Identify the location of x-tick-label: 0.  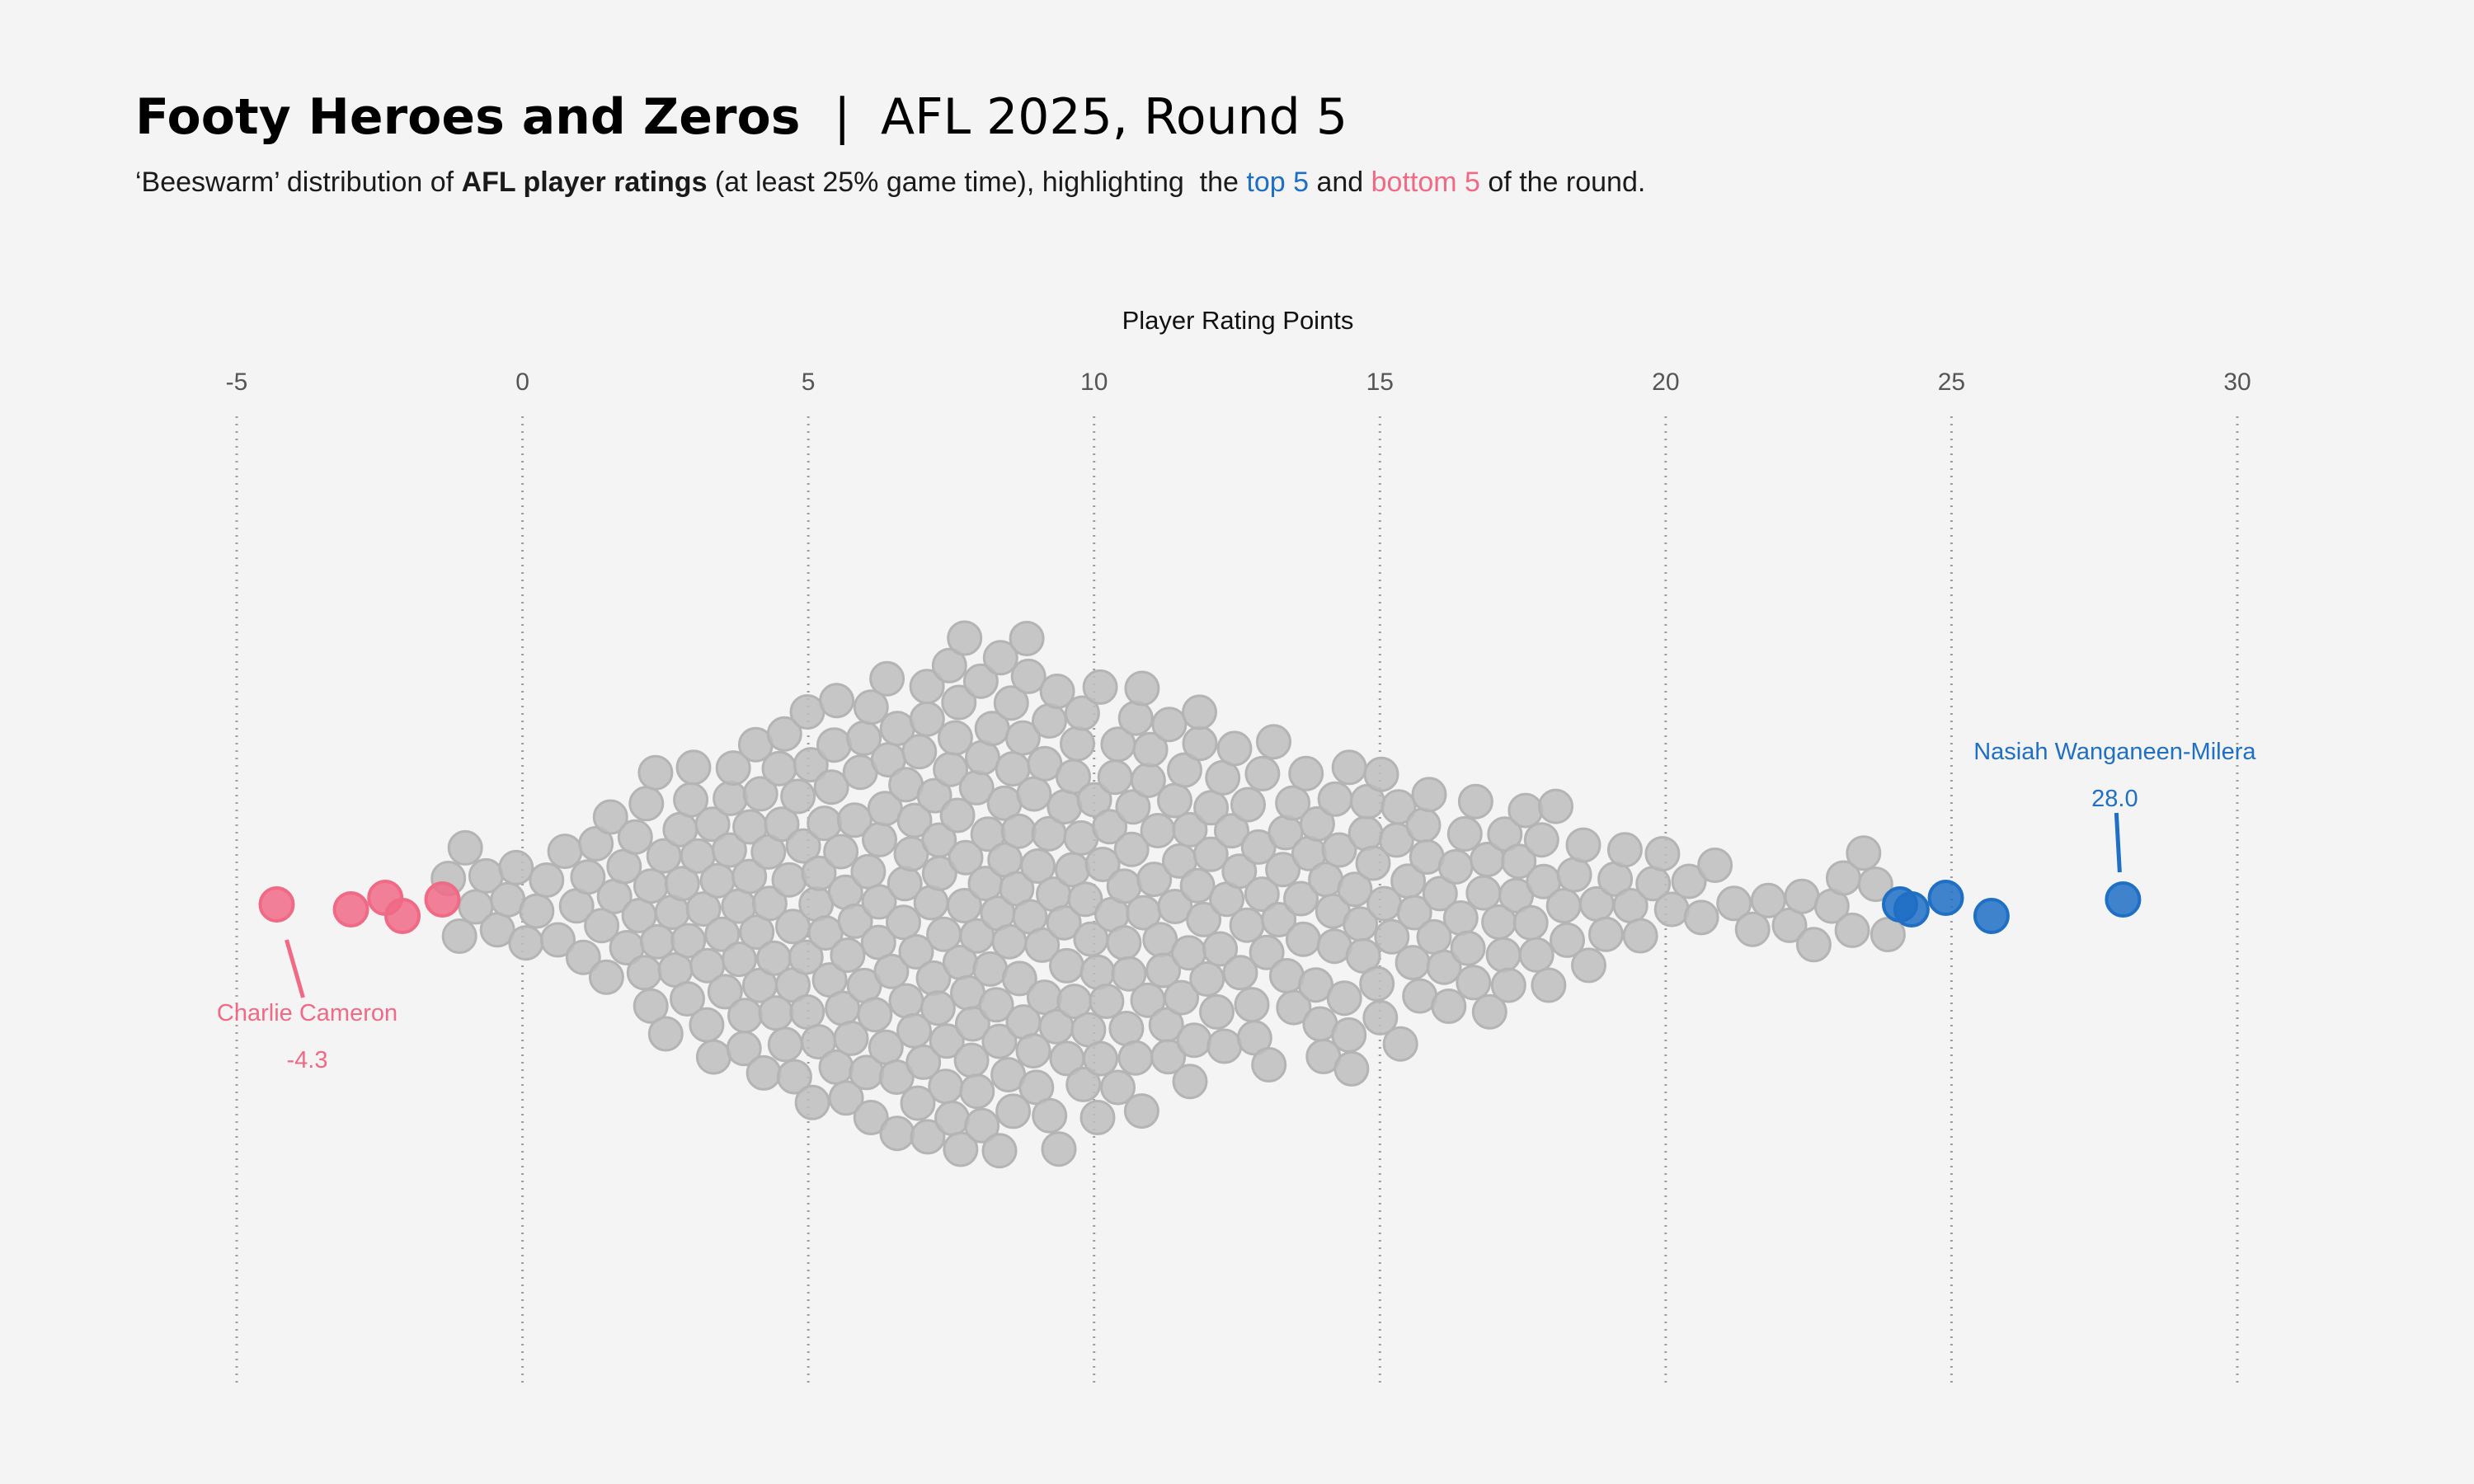
(522, 382).